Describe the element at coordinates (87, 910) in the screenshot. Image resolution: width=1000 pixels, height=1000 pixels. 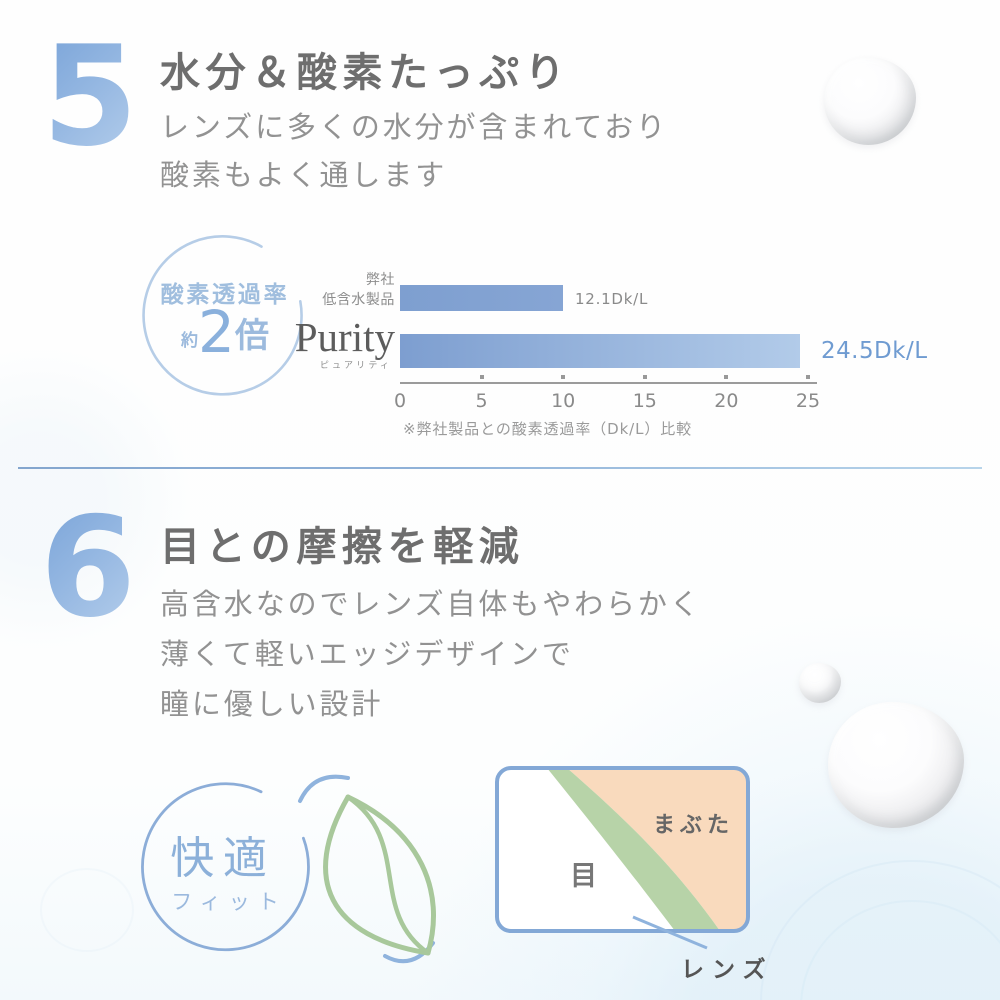
I see `water-ripple` at that location.